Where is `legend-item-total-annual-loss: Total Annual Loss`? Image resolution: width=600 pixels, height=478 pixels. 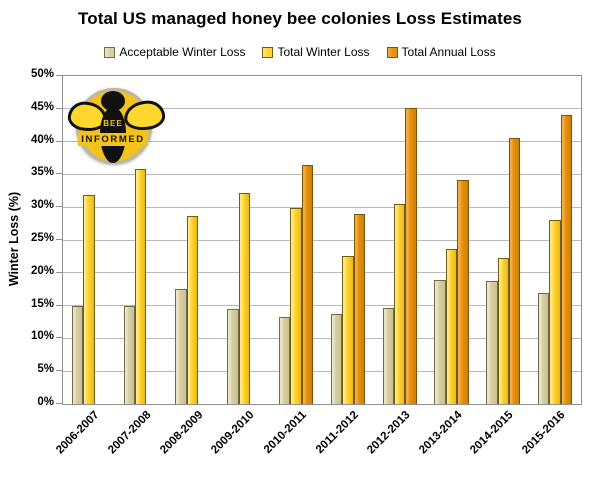
legend-item-total-annual-loss: Total Annual Loss is located at coordinates (441, 52).